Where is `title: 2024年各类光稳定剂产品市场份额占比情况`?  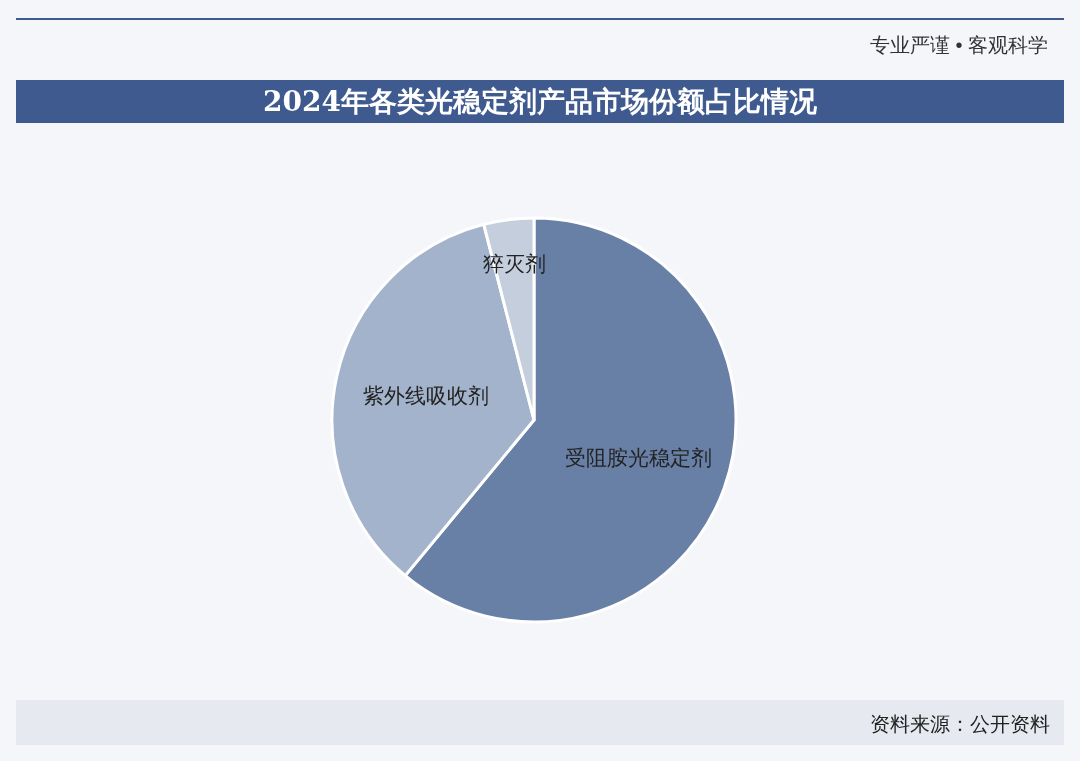
title: 2024年各类光稳定剂产品市场份额占比情况 is located at coordinates (540, 101).